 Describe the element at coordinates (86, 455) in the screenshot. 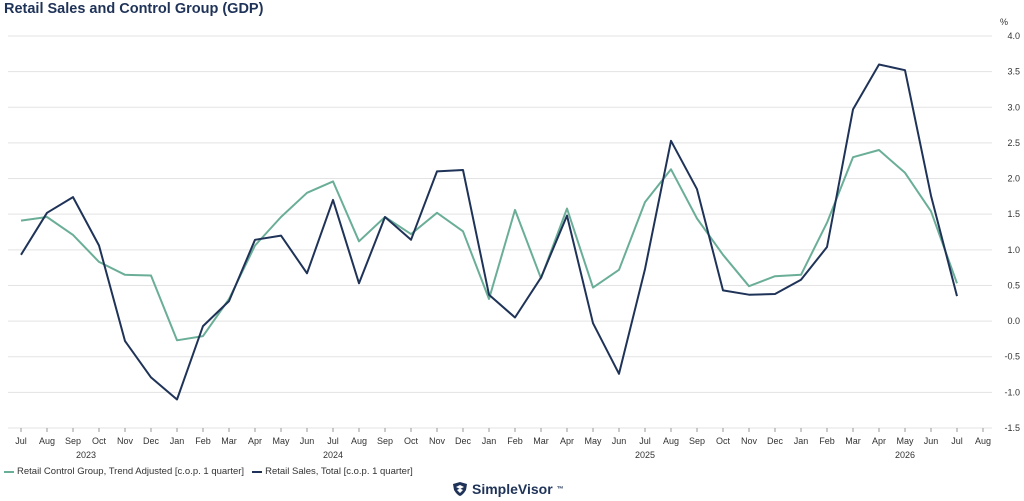

I see `x-year-label: 2023` at that location.